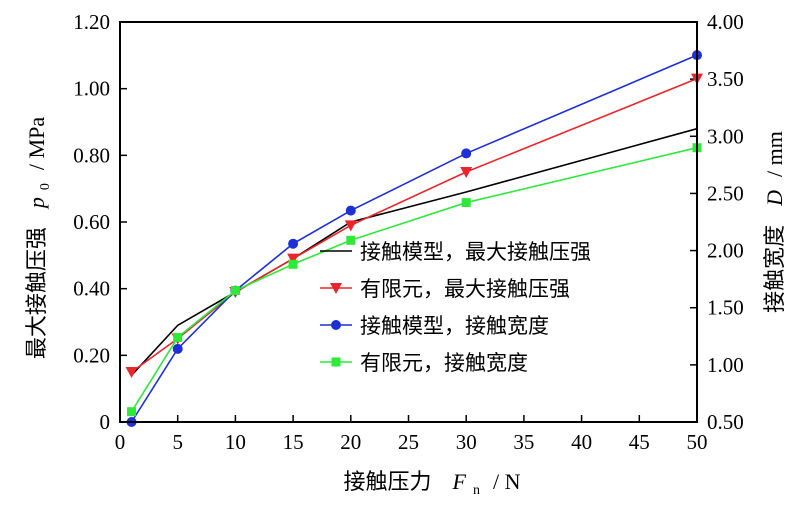 The image size is (803, 505). I want to click on y-left-tick-label: 0.60, so click(91, 222).